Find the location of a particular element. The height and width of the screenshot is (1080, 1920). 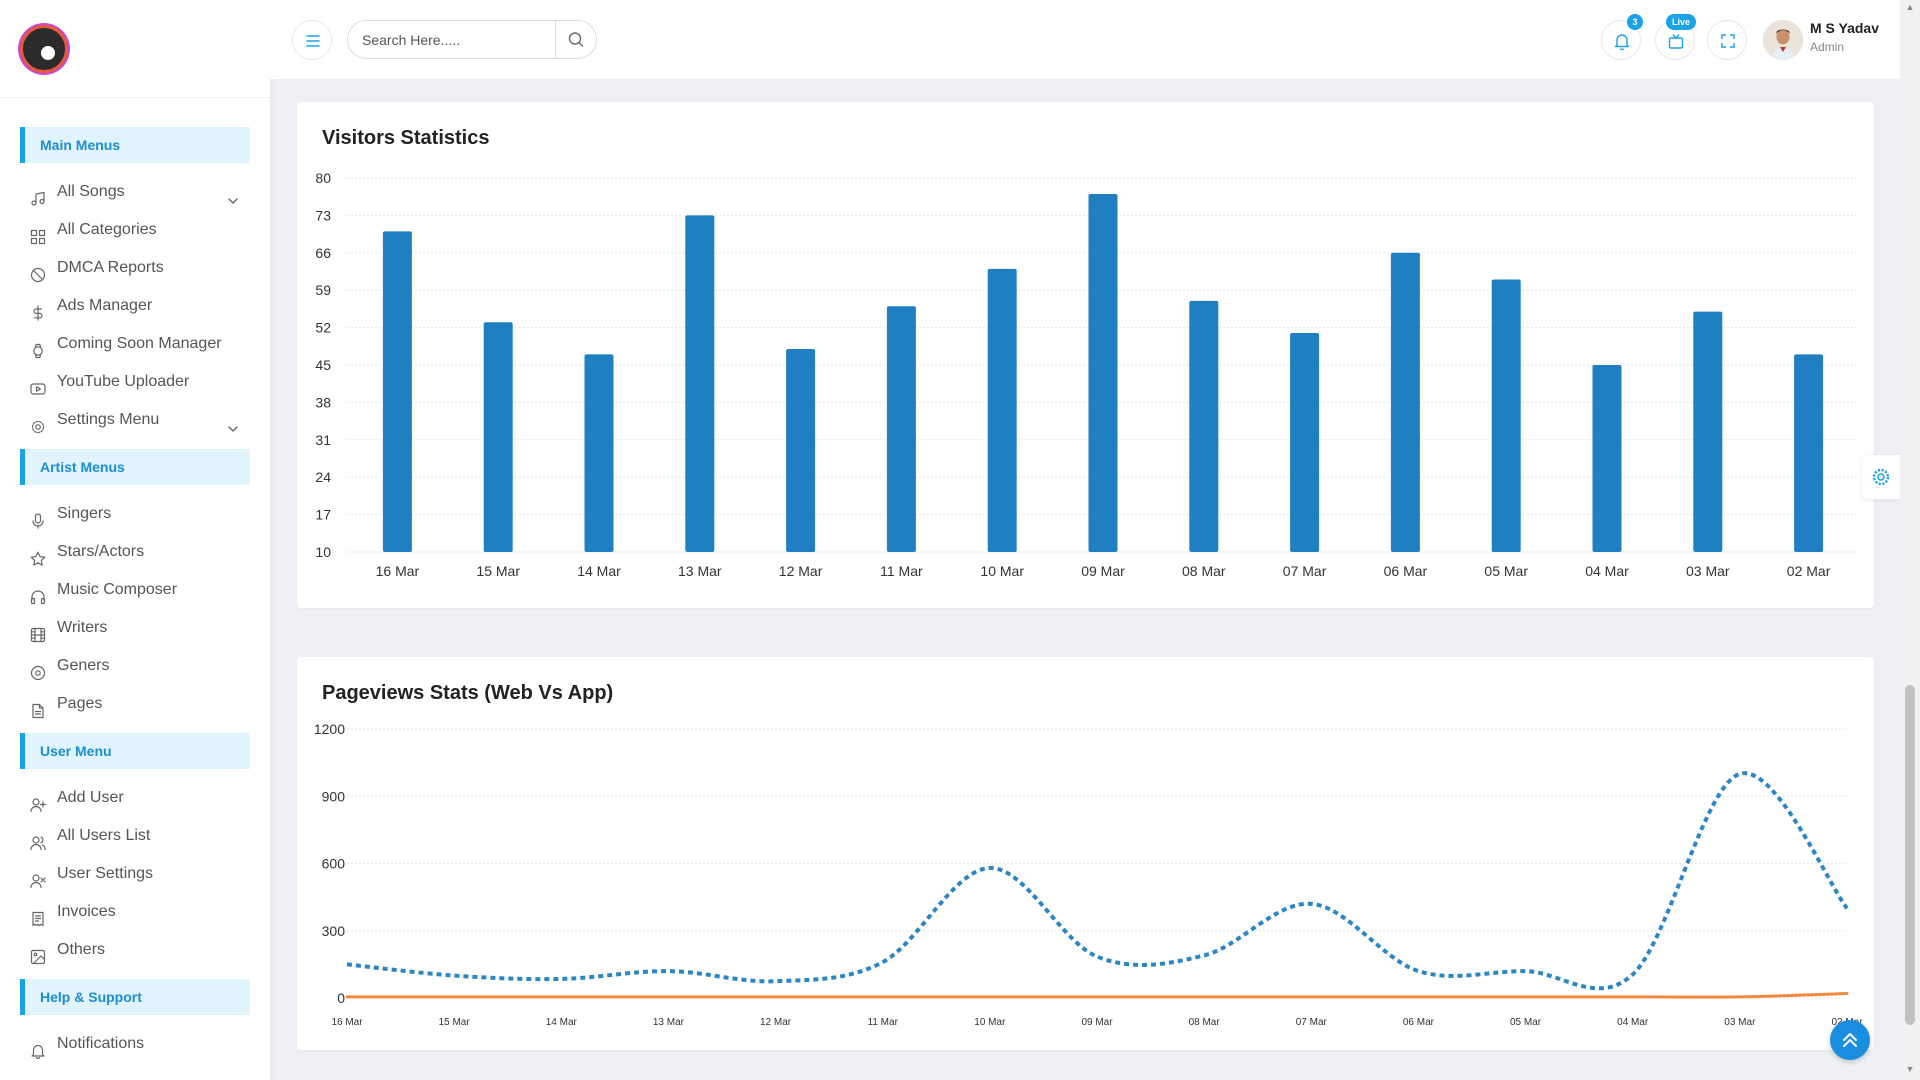

sidebar-item-label: Pages is located at coordinates (80, 703).